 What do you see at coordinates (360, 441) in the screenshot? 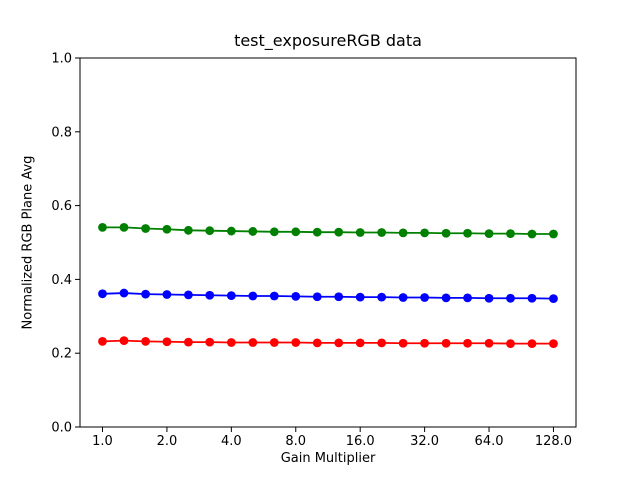
I see `x-tick-label: 16.0` at bounding box center [360, 441].